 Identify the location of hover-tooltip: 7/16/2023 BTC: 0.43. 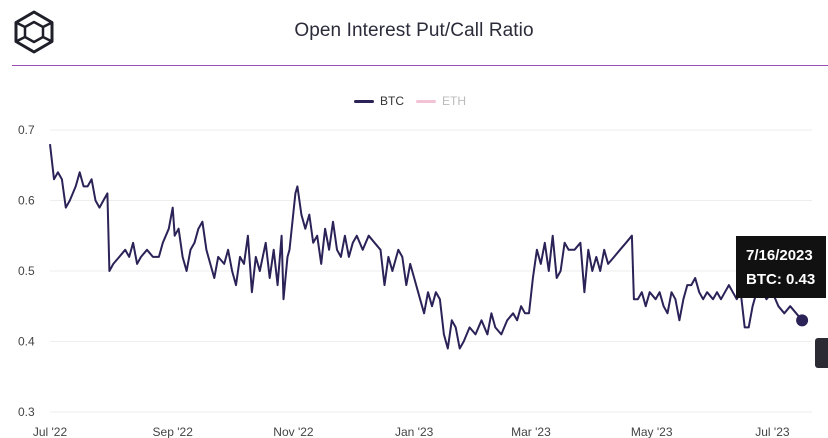
(781, 267).